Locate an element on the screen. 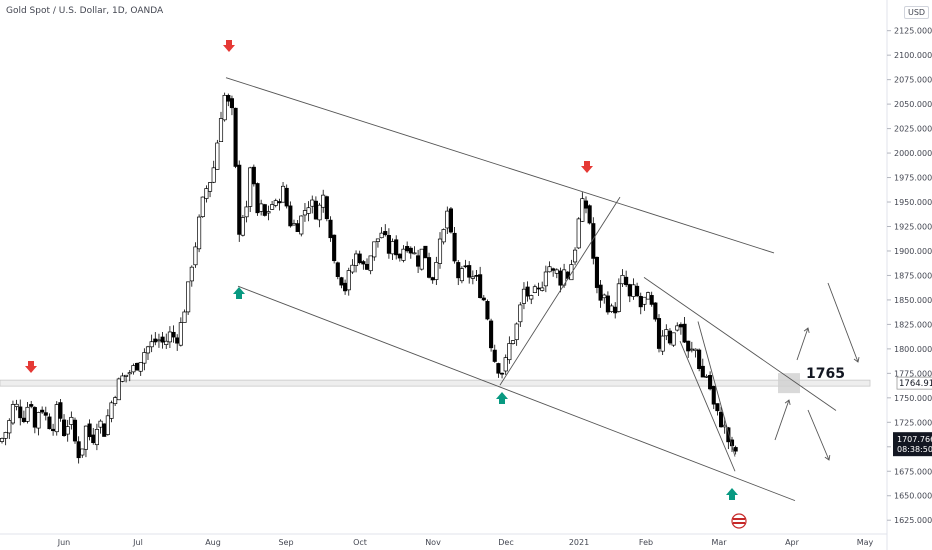  y-tick-label: 1875.000 is located at coordinates (913, 275).